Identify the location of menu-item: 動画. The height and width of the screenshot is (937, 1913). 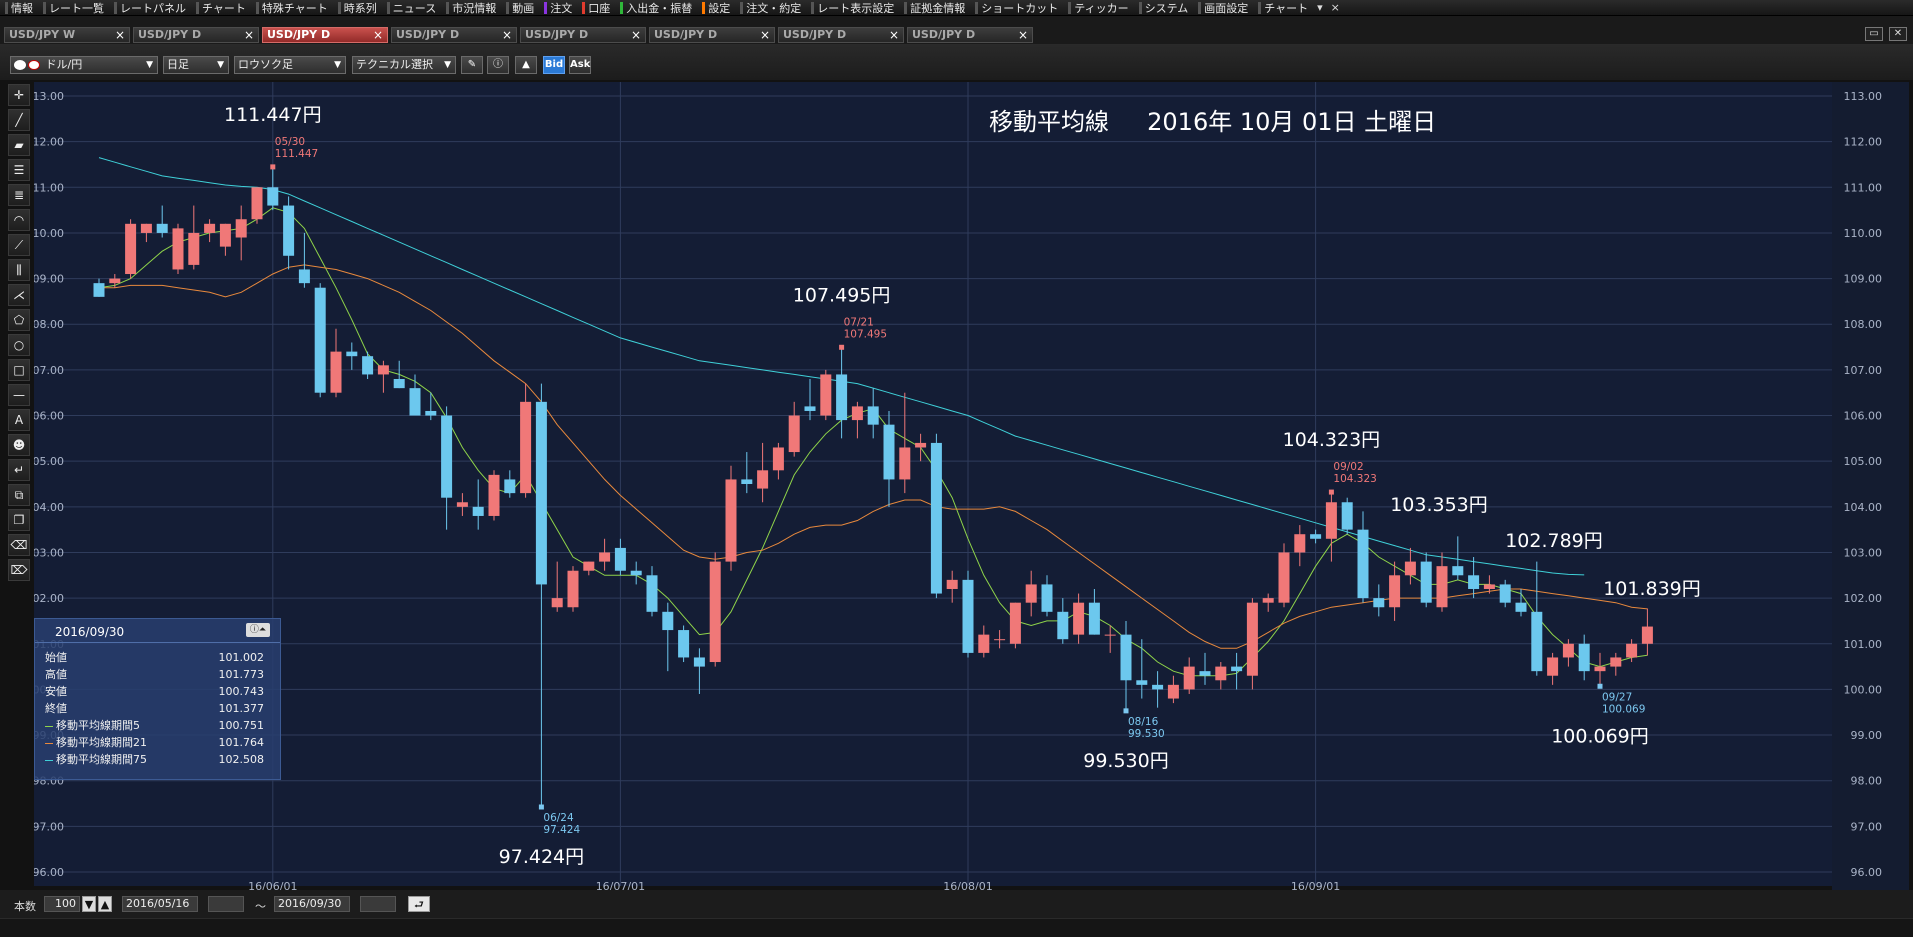
(520, 8).